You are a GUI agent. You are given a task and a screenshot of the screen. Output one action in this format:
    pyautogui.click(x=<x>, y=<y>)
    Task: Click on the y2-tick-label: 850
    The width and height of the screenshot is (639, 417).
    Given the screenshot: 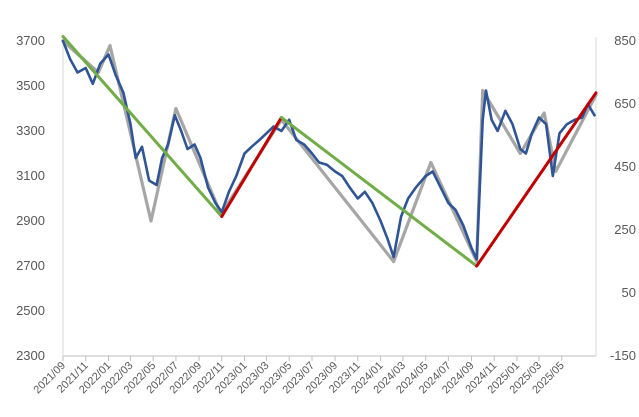 What is the action you would take?
    pyautogui.click(x=625, y=40)
    